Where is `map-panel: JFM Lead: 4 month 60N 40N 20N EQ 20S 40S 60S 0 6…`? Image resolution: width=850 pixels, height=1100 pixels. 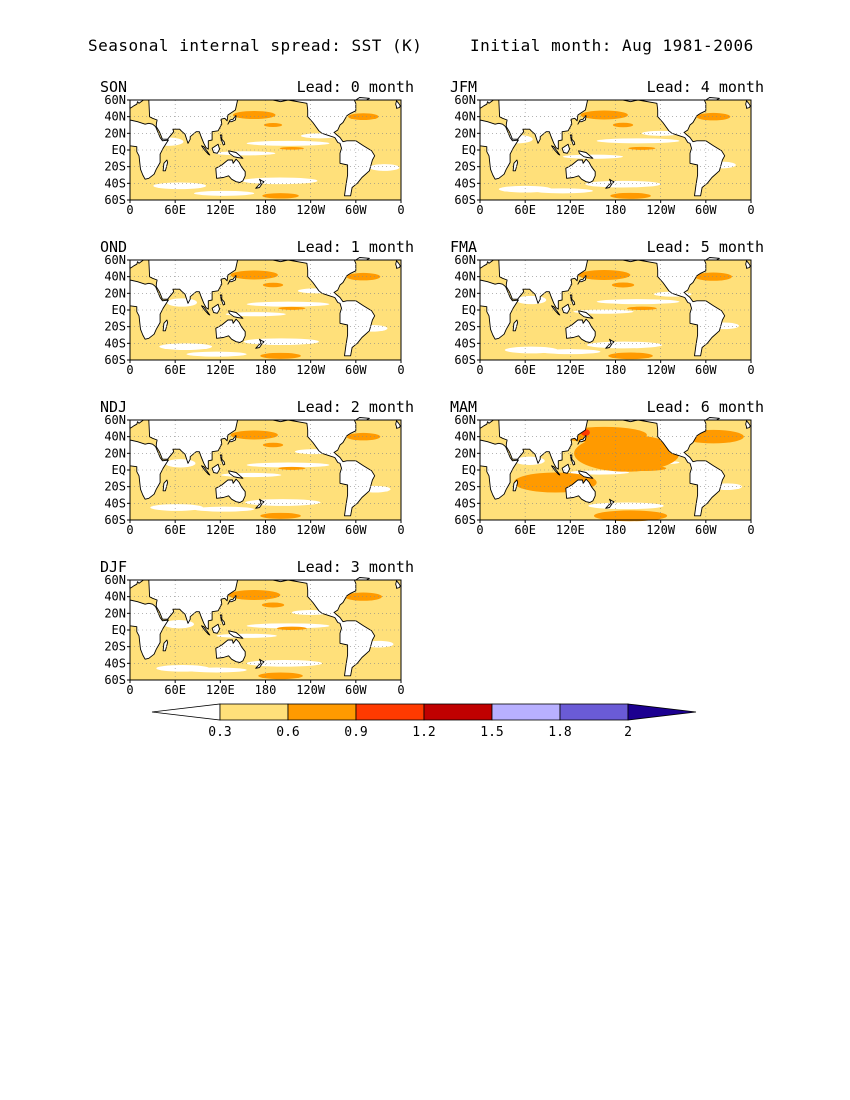 map-panel: JFM Lead: 4 month 60N 40N 20N EQ 20S 40S 60S 0 6… is located at coordinates (610, 147).